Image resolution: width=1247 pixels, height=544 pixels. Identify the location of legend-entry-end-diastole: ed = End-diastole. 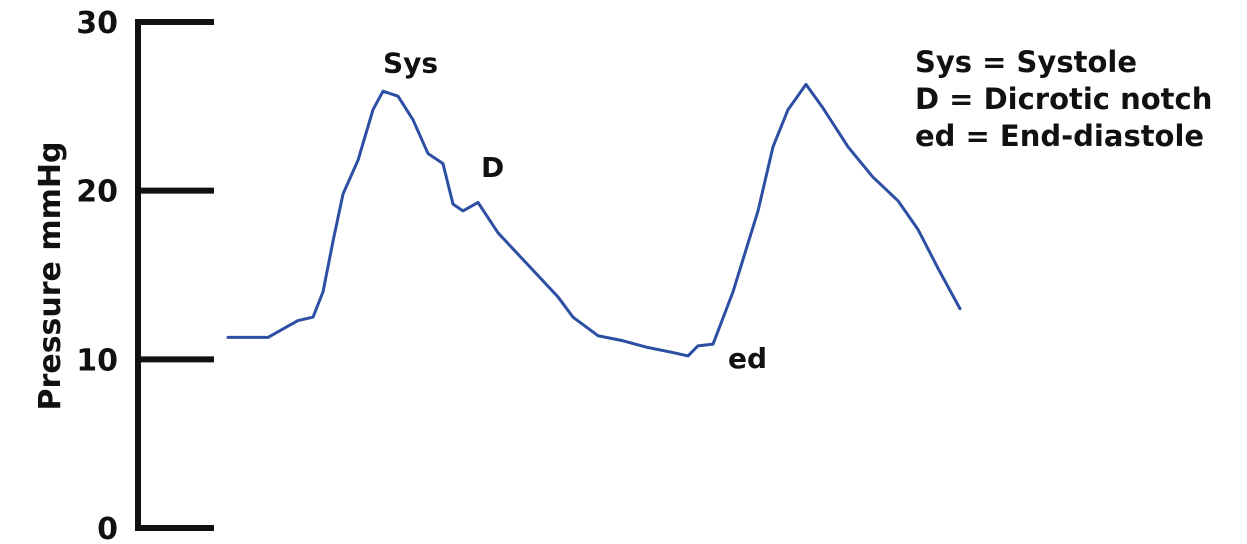
(1059, 136).